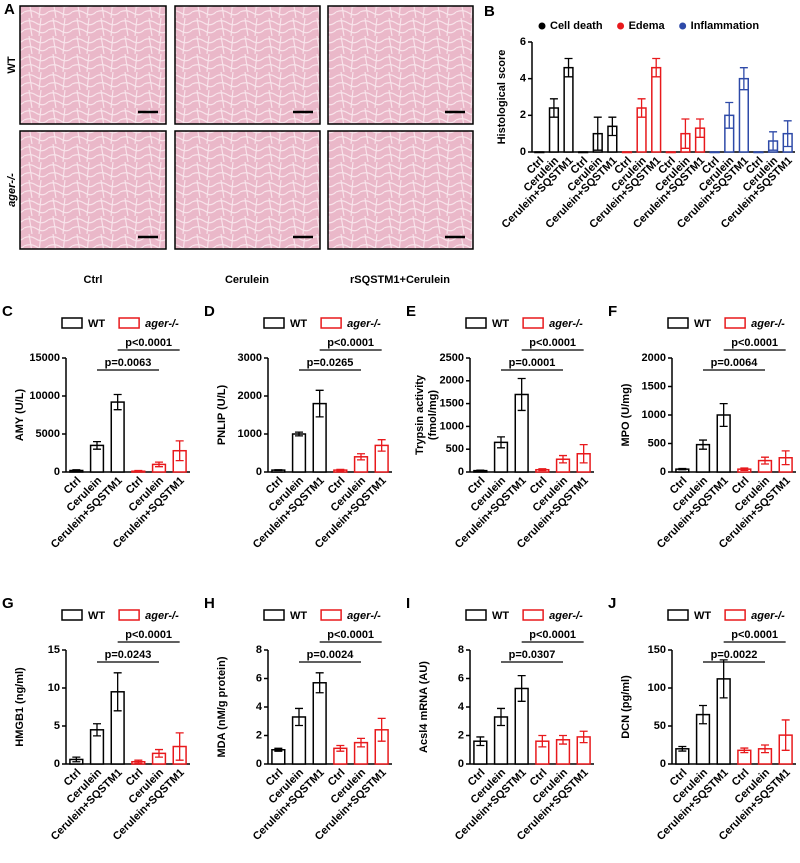 The width and height of the screenshot is (800, 863). What do you see at coordinates (657, 650) in the screenshot?
I see `y-tick-label: 150` at bounding box center [657, 650].